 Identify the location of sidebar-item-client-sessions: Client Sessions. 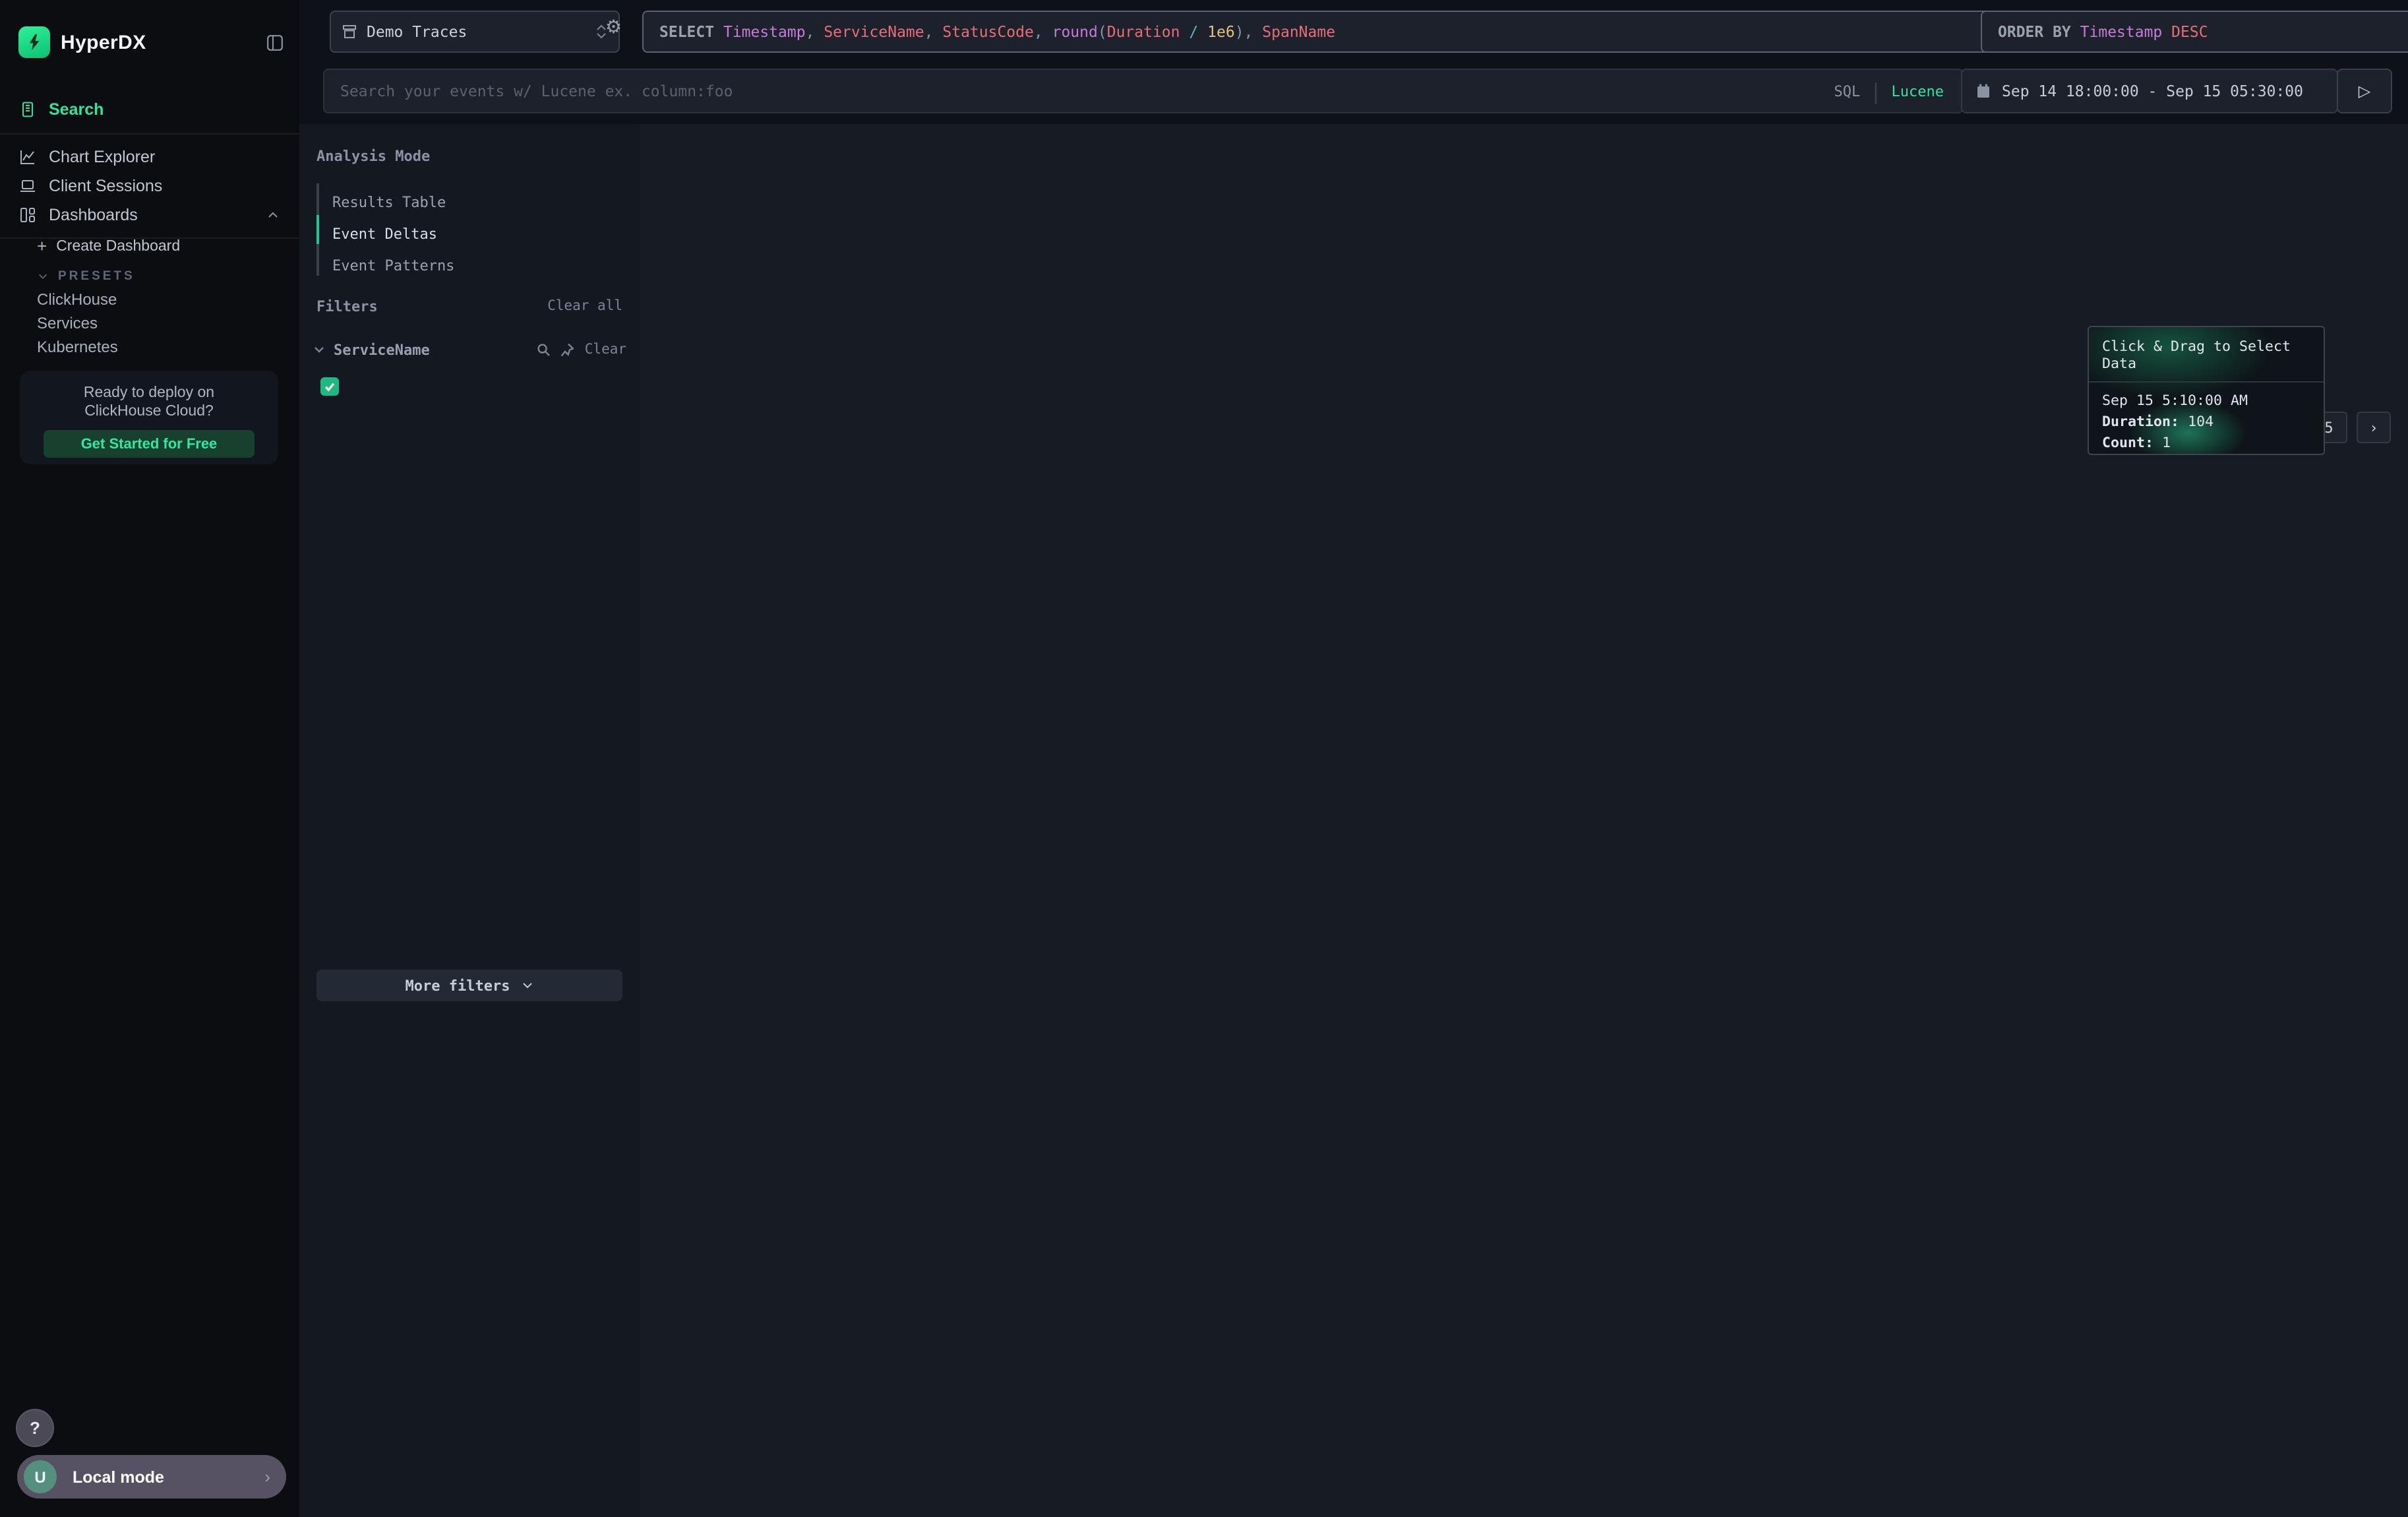
(149, 186).